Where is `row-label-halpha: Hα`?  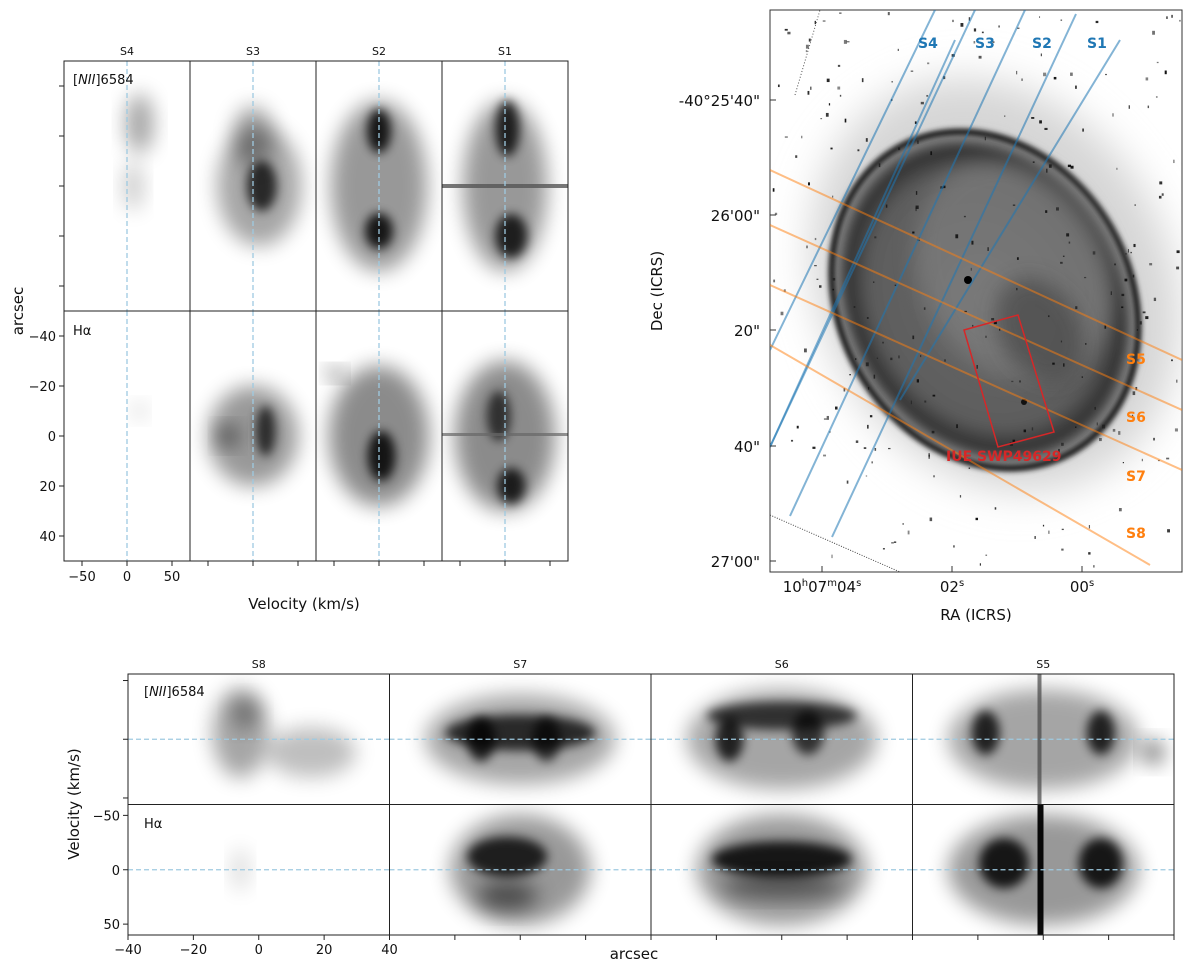
row-label-halpha: Hα is located at coordinates (153, 824).